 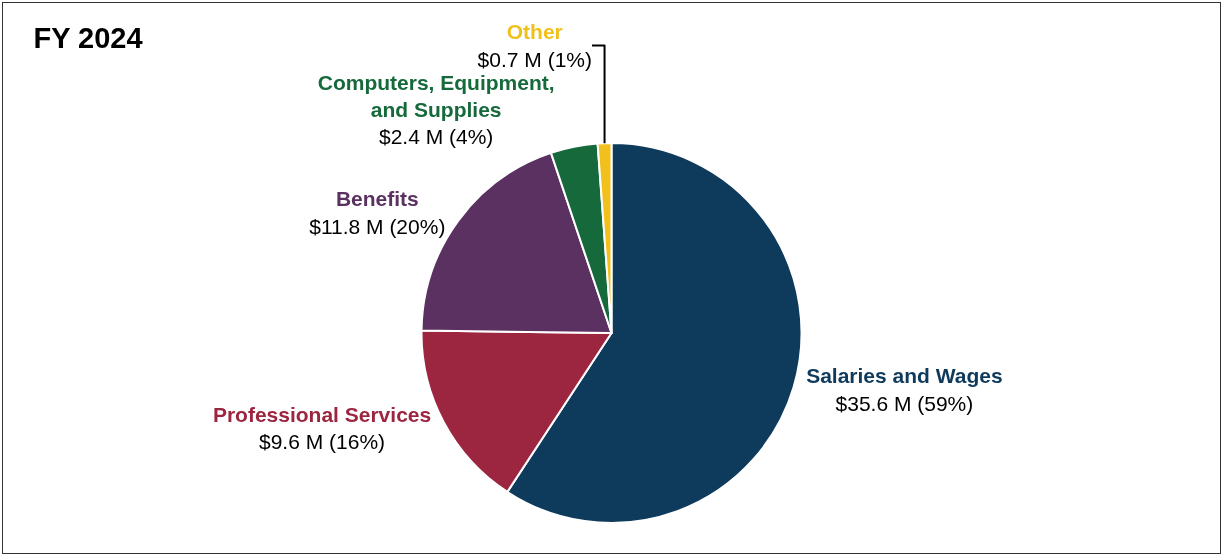 What do you see at coordinates (534, 32) in the screenshot?
I see `slice-label: Other` at bounding box center [534, 32].